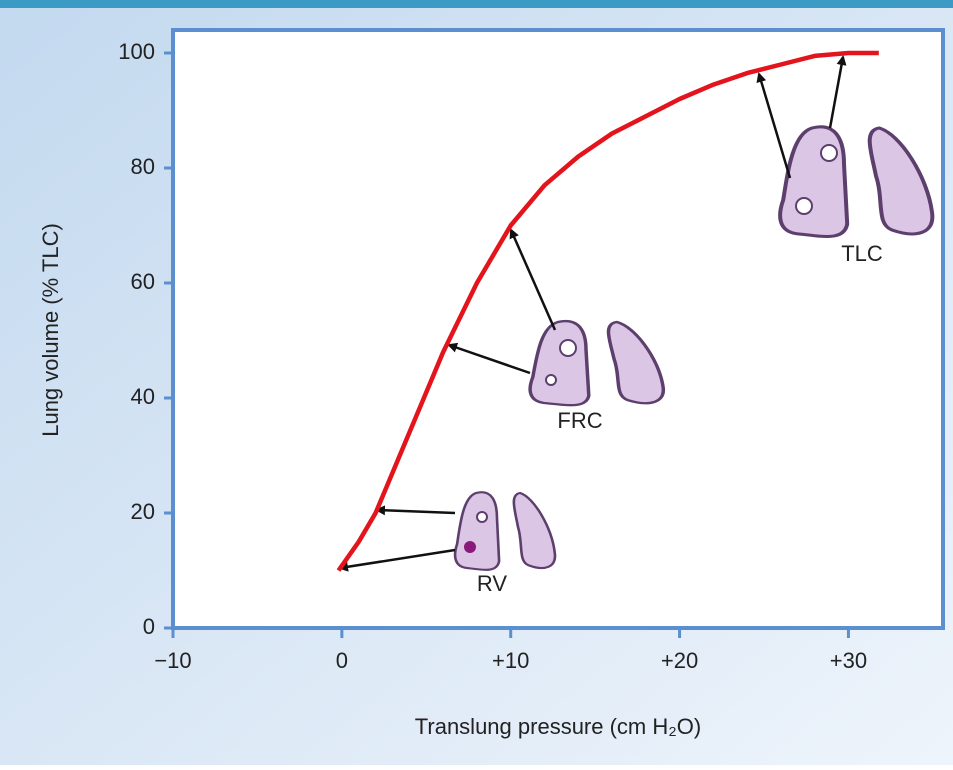 The width and height of the screenshot is (953, 770). What do you see at coordinates (143, 511) in the screenshot?
I see `y-tick-label: 20` at bounding box center [143, 511].